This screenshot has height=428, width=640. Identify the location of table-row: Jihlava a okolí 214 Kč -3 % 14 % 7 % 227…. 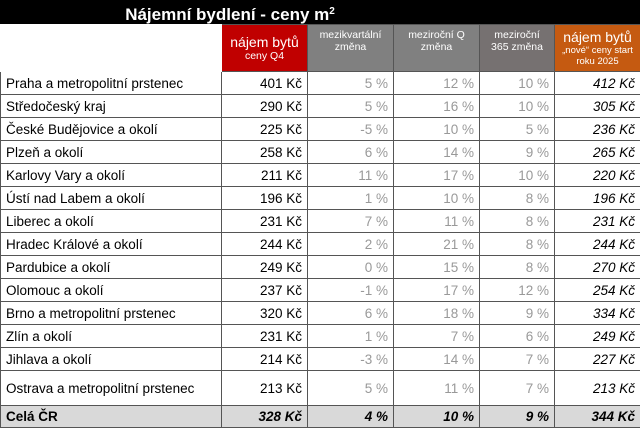
(320, 359).